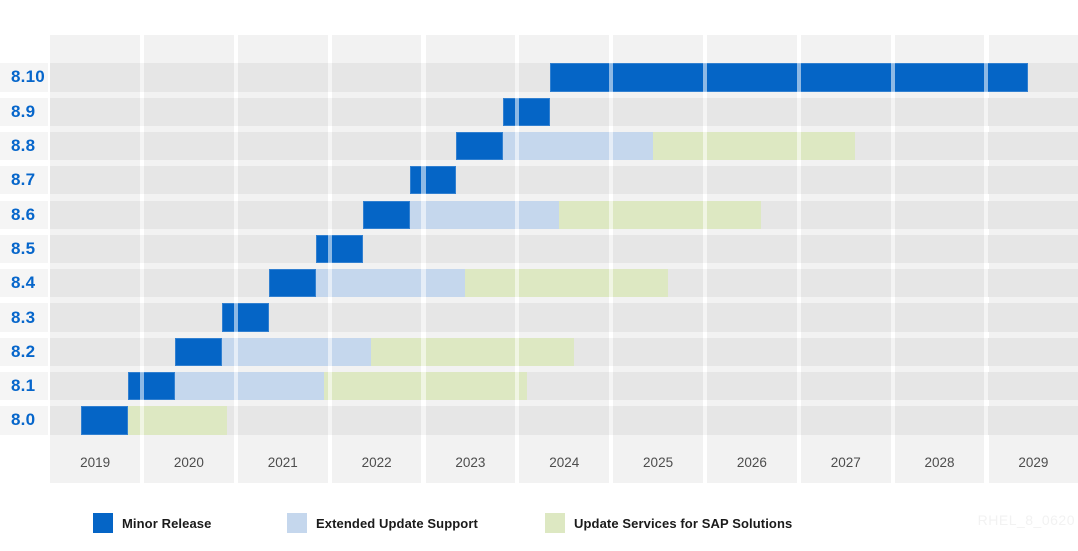  I want to click on release-label: 8.6, so click(23, 214).